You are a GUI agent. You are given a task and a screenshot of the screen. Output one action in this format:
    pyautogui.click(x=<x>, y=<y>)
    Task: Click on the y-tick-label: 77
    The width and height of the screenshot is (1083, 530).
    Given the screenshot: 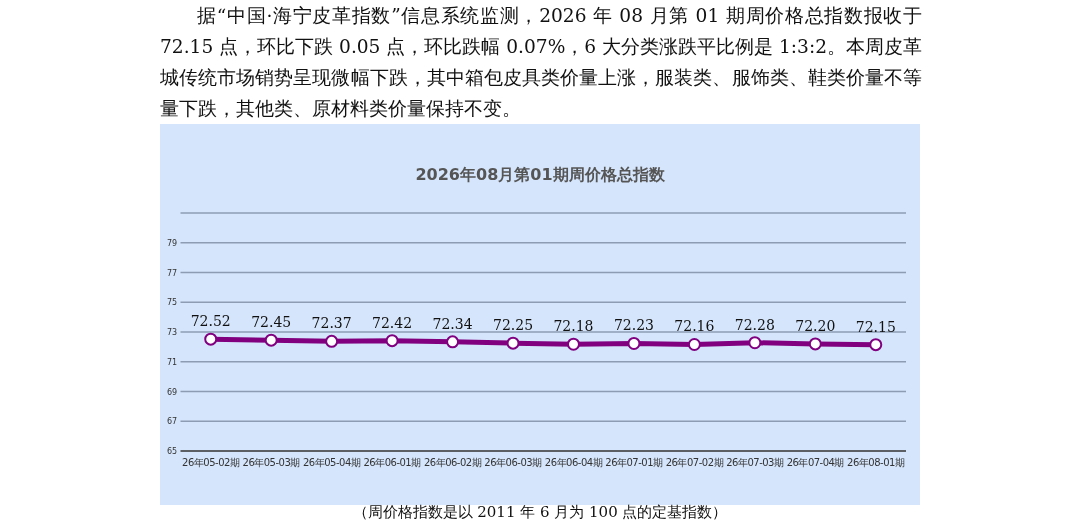 What is the action you would take?
    pyautogui.click(x=172, y=273)
    